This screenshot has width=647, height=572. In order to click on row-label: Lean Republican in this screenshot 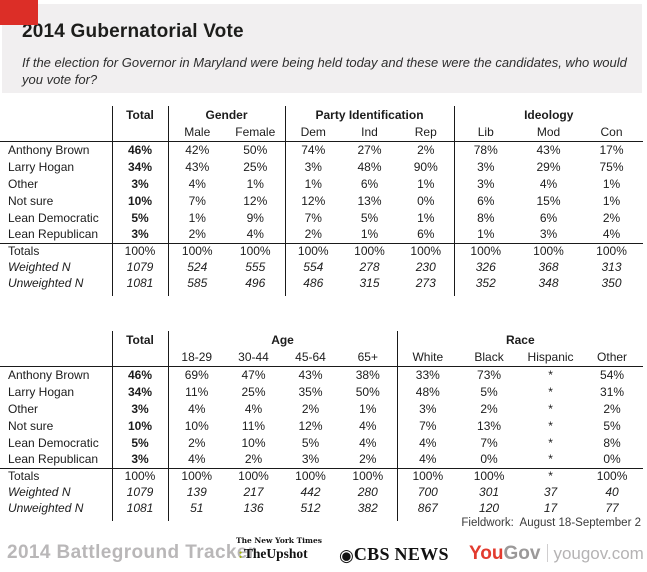, I will do `click(56, 459)`.